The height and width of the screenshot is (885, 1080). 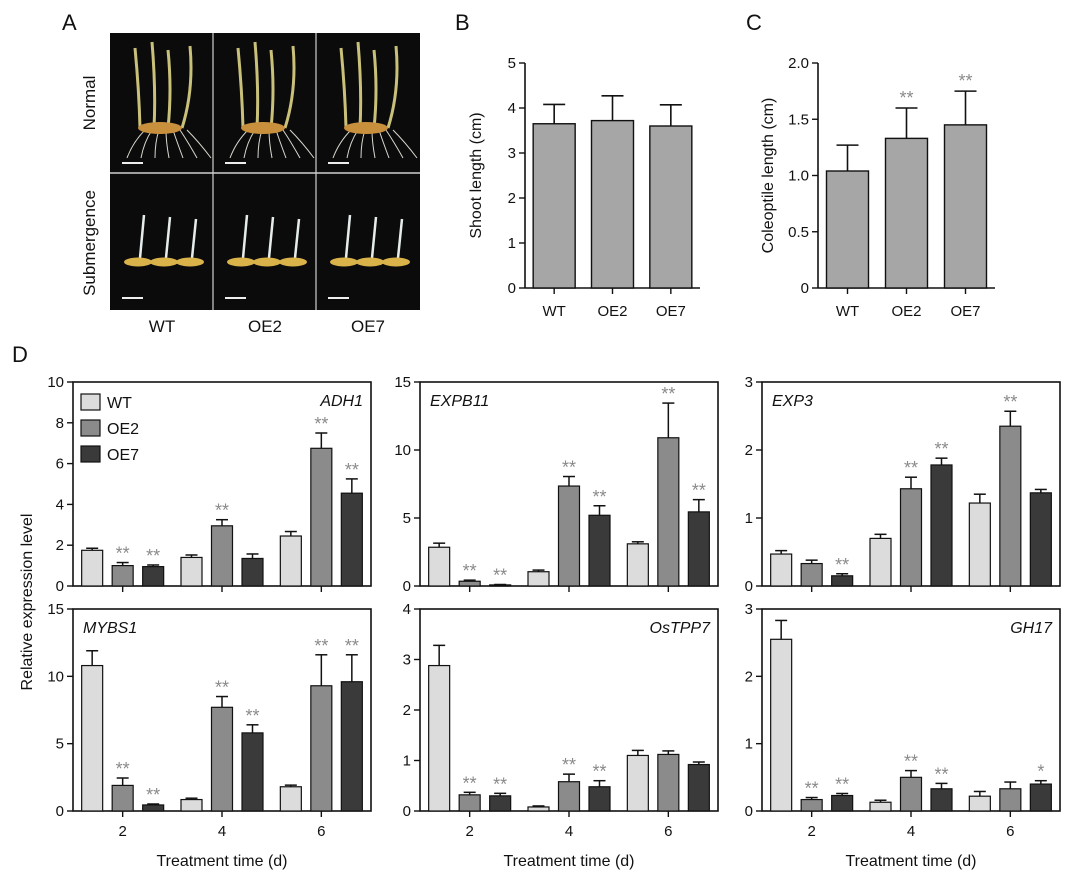 I want to click on panel-letter-a: A, so click(x=69, y=22).